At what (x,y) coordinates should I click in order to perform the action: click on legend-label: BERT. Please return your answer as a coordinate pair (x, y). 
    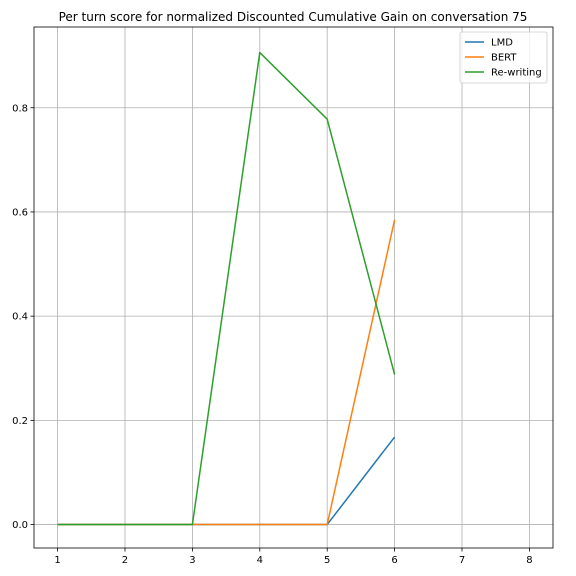
    Looking at the image, I should click on (504, 58).